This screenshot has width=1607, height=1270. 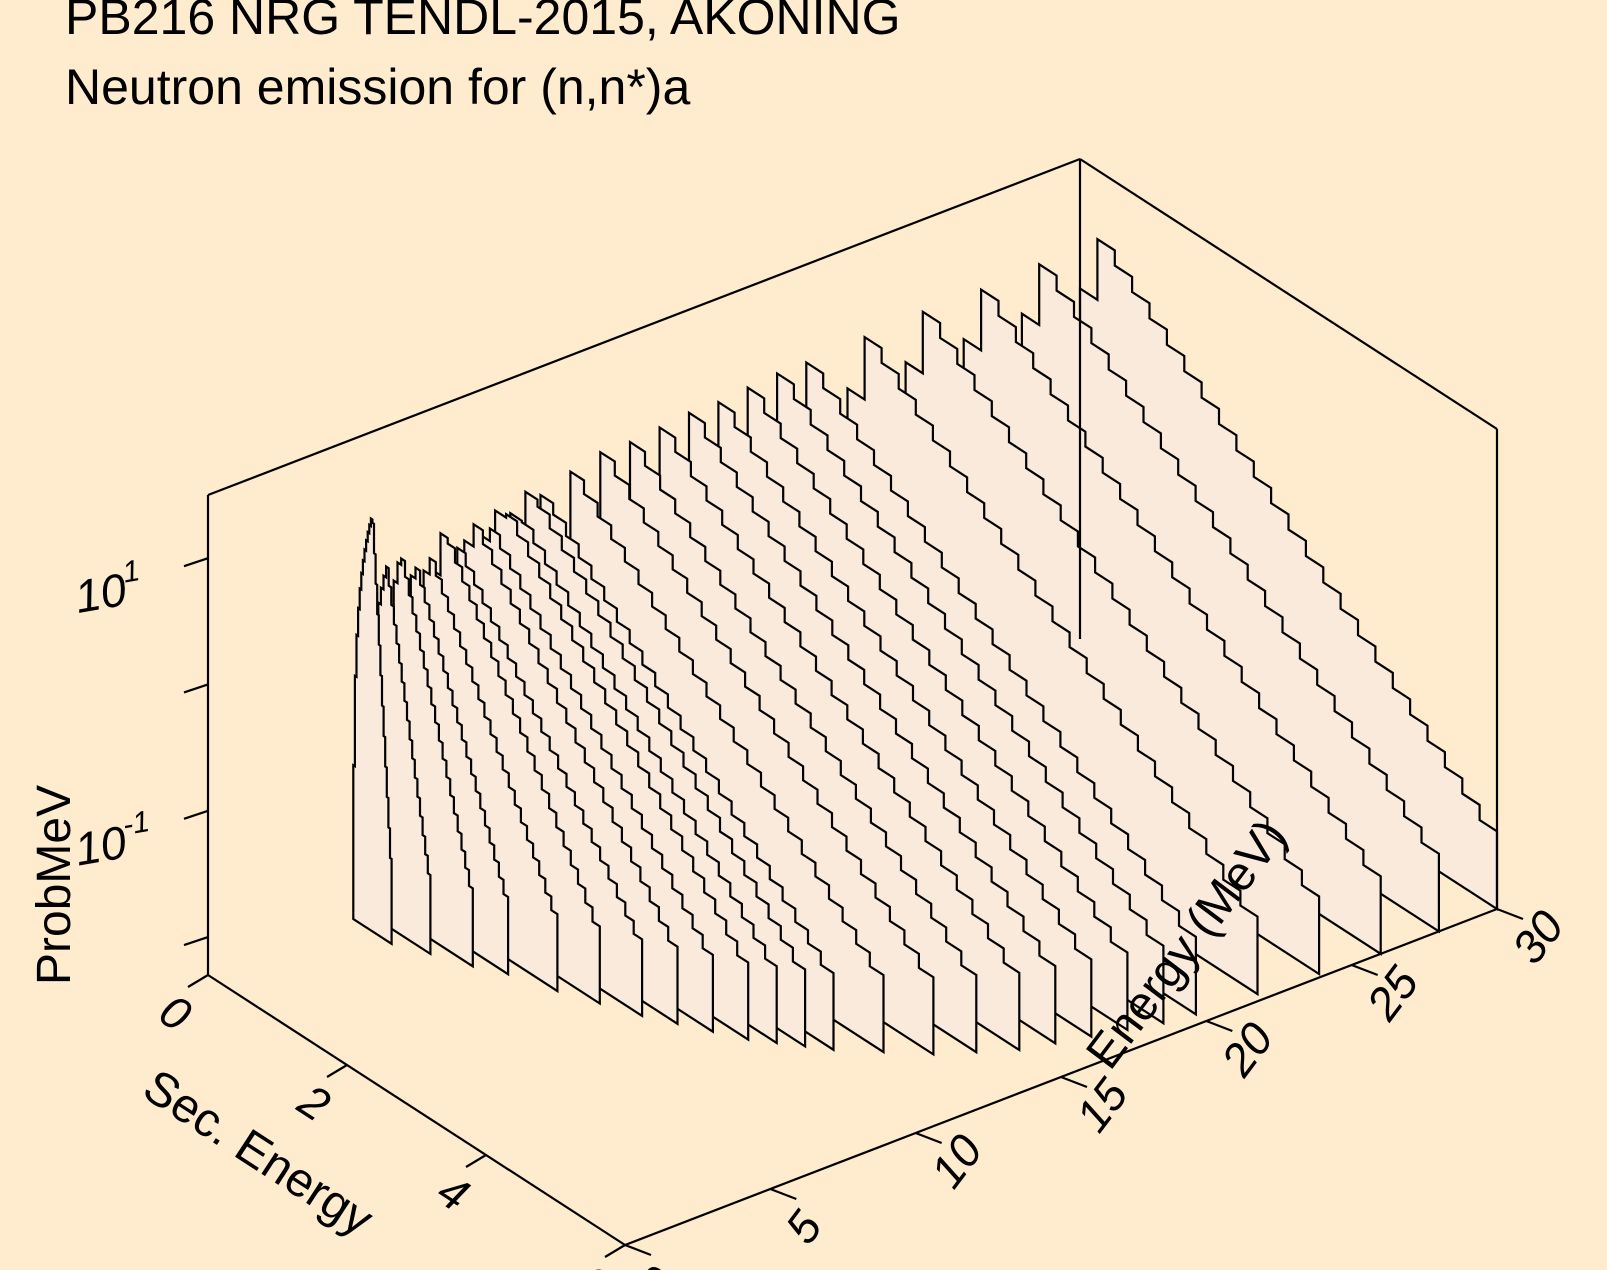 I want to click on chart-subtitle: Neutron emission for (n,n*)a, so click(x=377, y=87).